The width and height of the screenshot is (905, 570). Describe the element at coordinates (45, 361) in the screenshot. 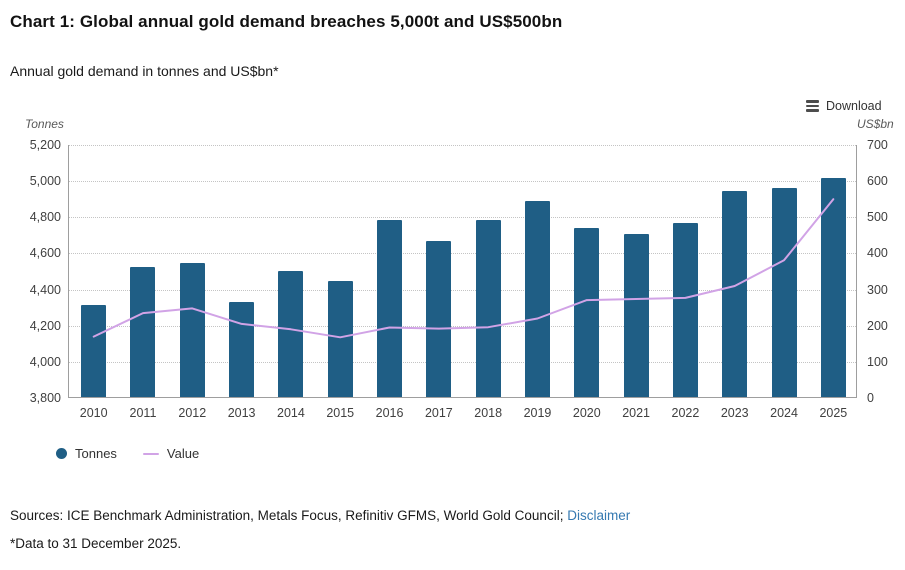

I see `left-axis-tick-label: 4,000` at that location.